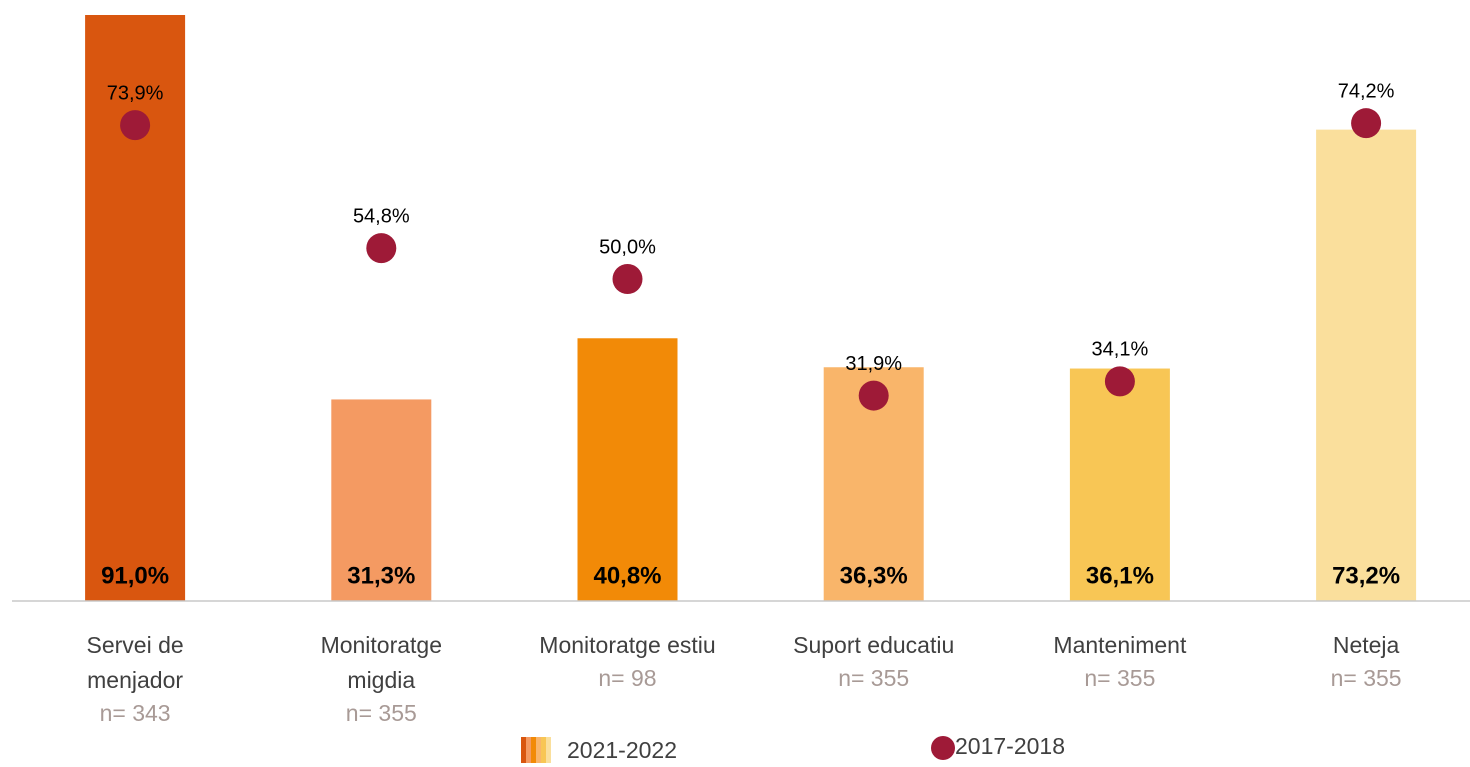 This screenshot has height=767, width=1470. I want to click on dot-value-label: 73,9%, so click(135, 93).